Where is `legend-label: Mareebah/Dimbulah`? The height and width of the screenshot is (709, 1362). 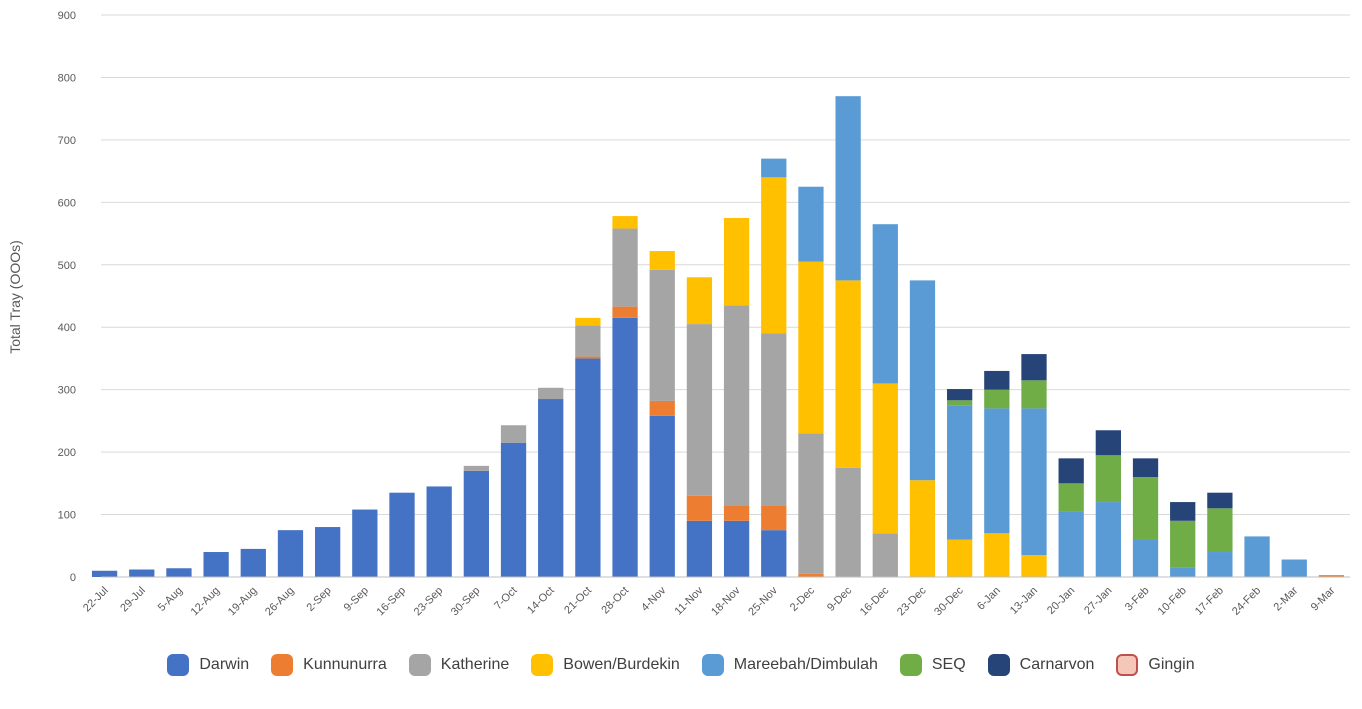
legend-label: Mareebah/Dimbulah is located at coordinates (805, 664).